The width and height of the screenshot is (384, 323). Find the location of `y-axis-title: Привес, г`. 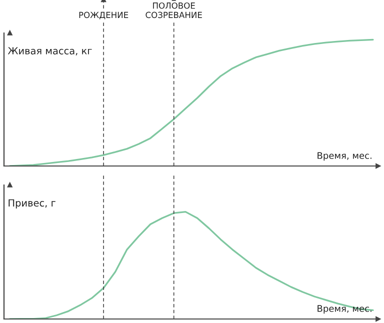

y-axis-title: Привес, г is located at coordinates (32, 203).